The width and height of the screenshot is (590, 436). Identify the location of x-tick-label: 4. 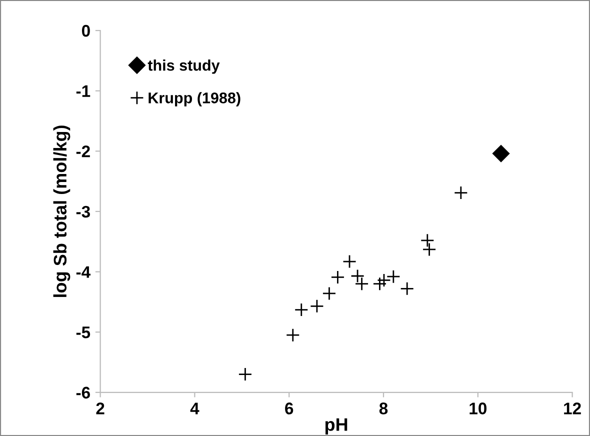
(195, 408).